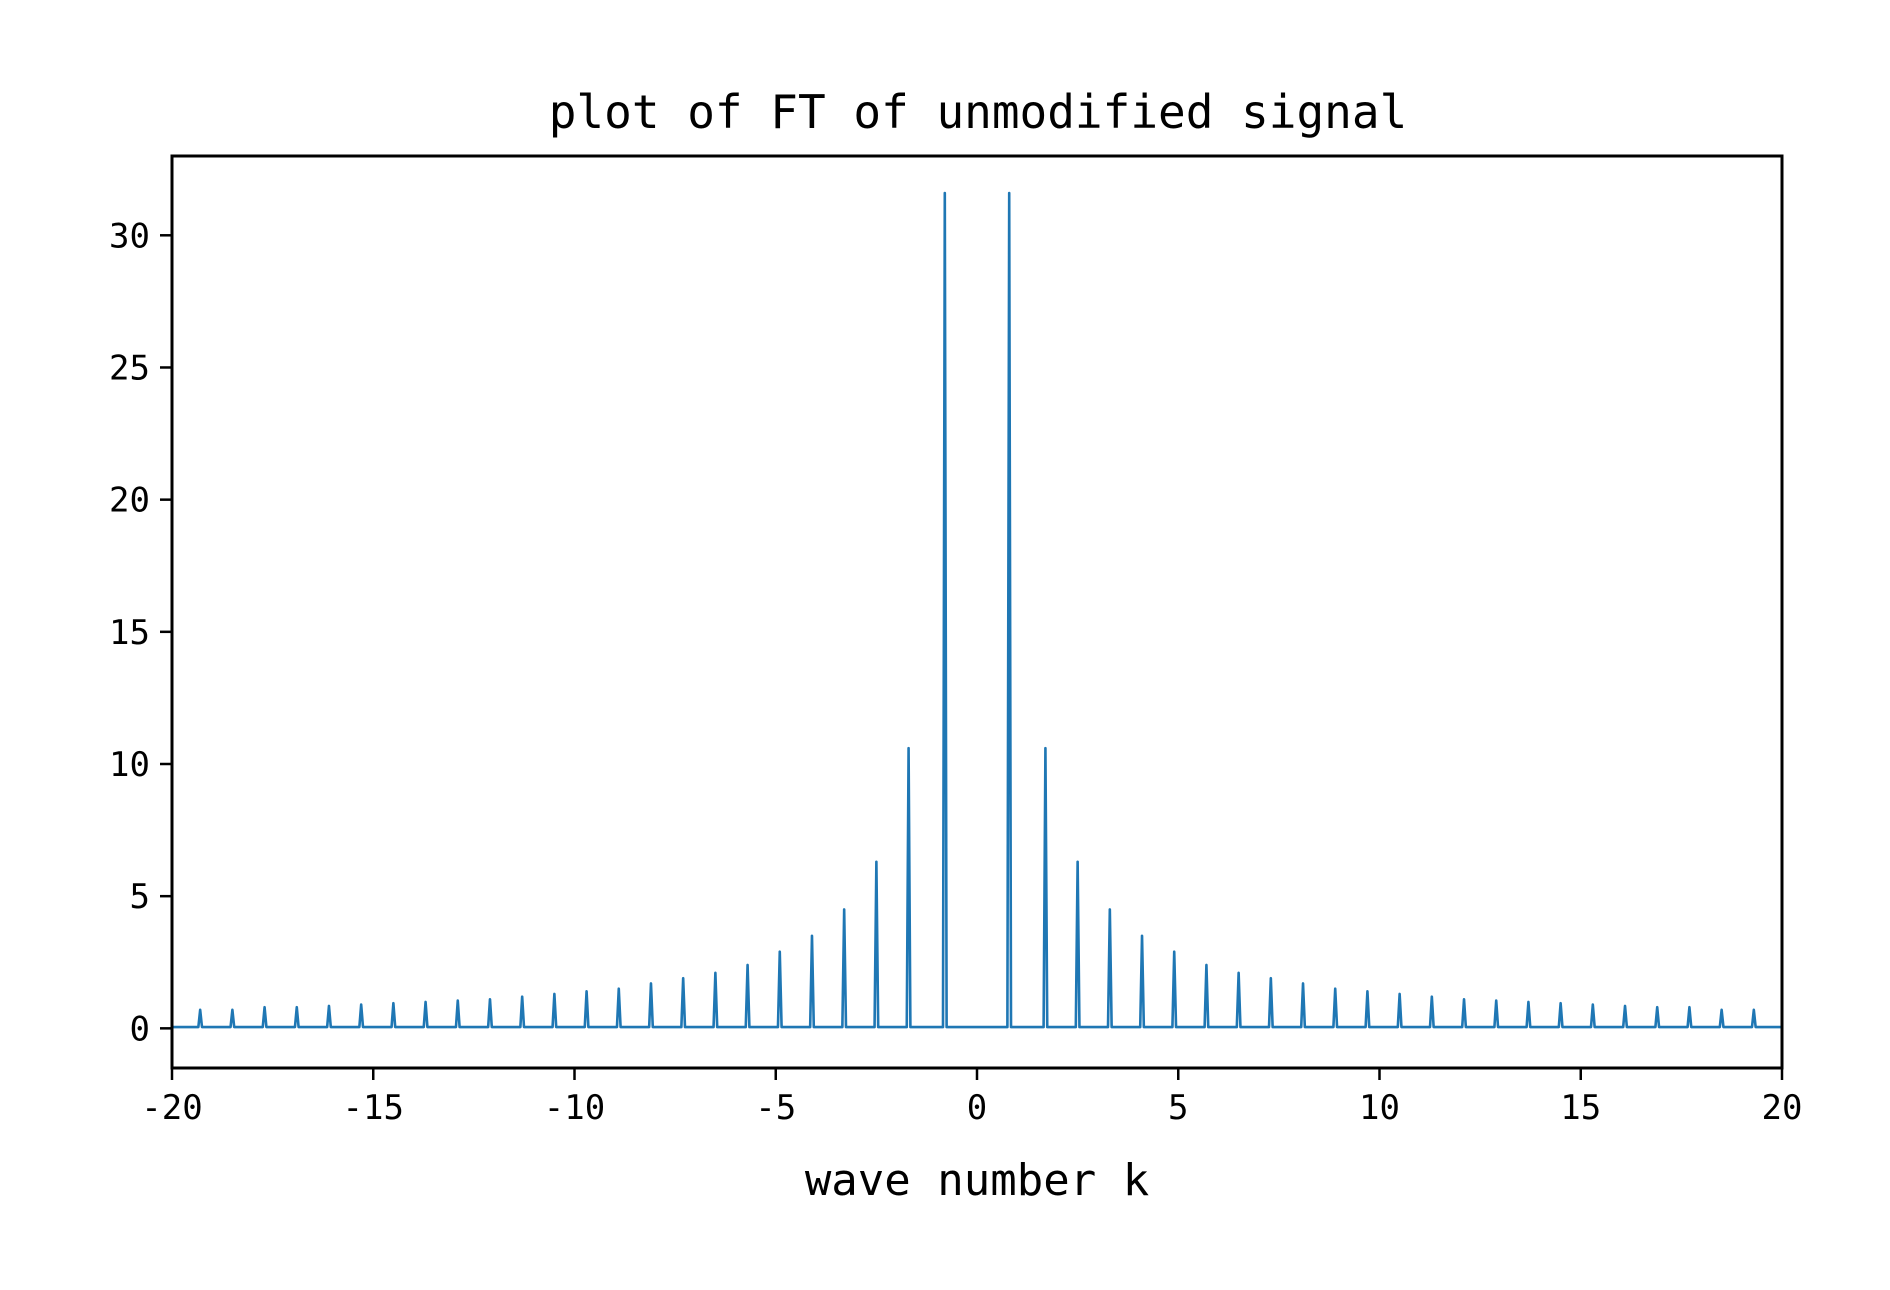  What do you see at coordinates (1379, 1108) in the screenshot?
I see `x-tick-label: 10` at bounding box center [1379, 1108].